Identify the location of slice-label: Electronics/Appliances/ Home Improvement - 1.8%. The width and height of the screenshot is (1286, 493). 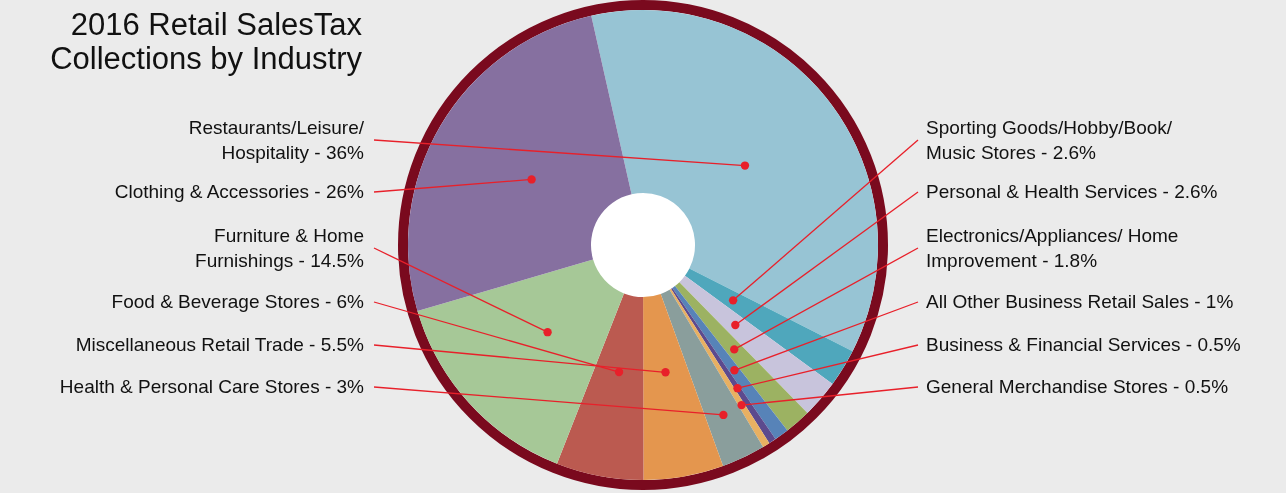
(1052, 247).